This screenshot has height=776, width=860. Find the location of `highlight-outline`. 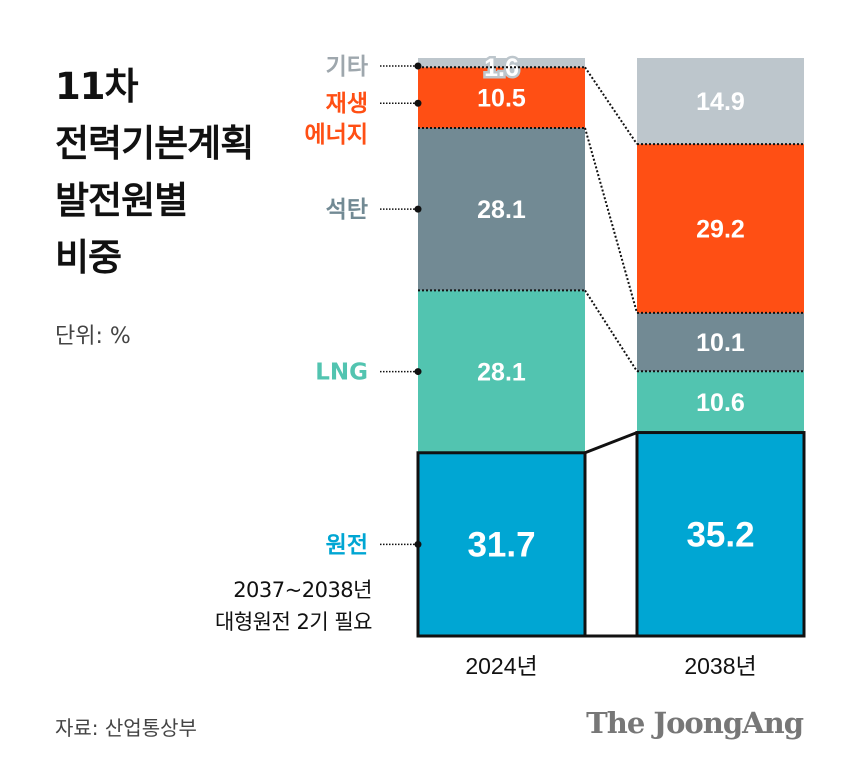

highlight-outline is located at coordinates (720, 534).